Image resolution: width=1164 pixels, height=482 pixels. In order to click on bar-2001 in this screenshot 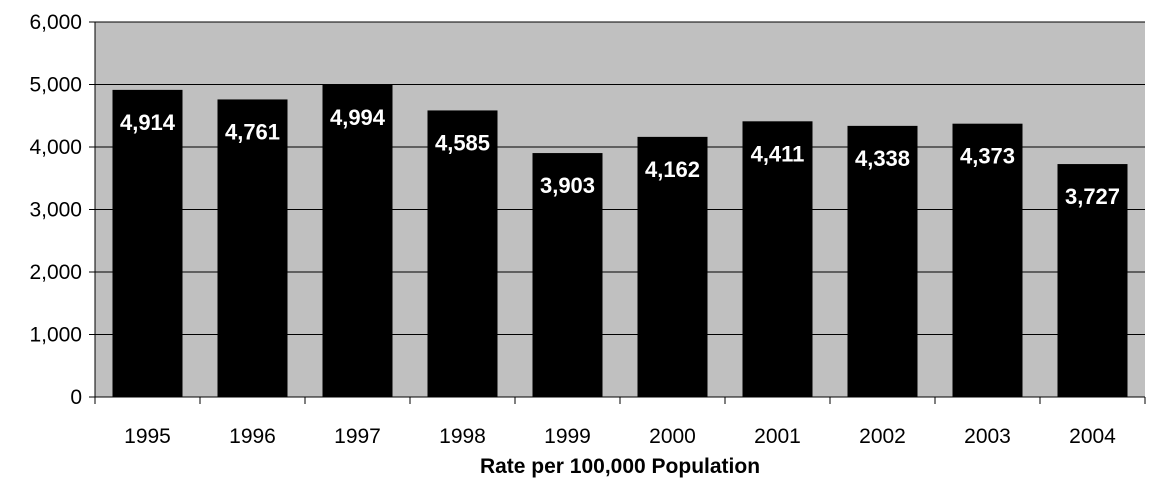, I will do `click(777, 259)`.